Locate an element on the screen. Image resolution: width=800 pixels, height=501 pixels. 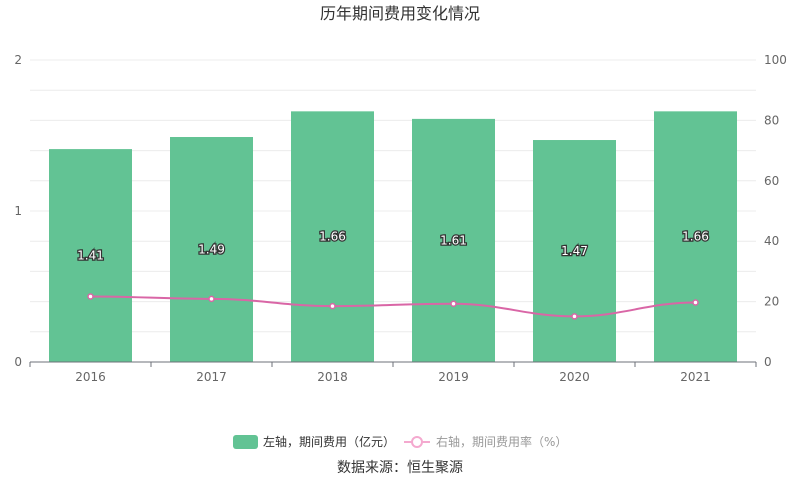
line-series is located at coordinates (393, 306).